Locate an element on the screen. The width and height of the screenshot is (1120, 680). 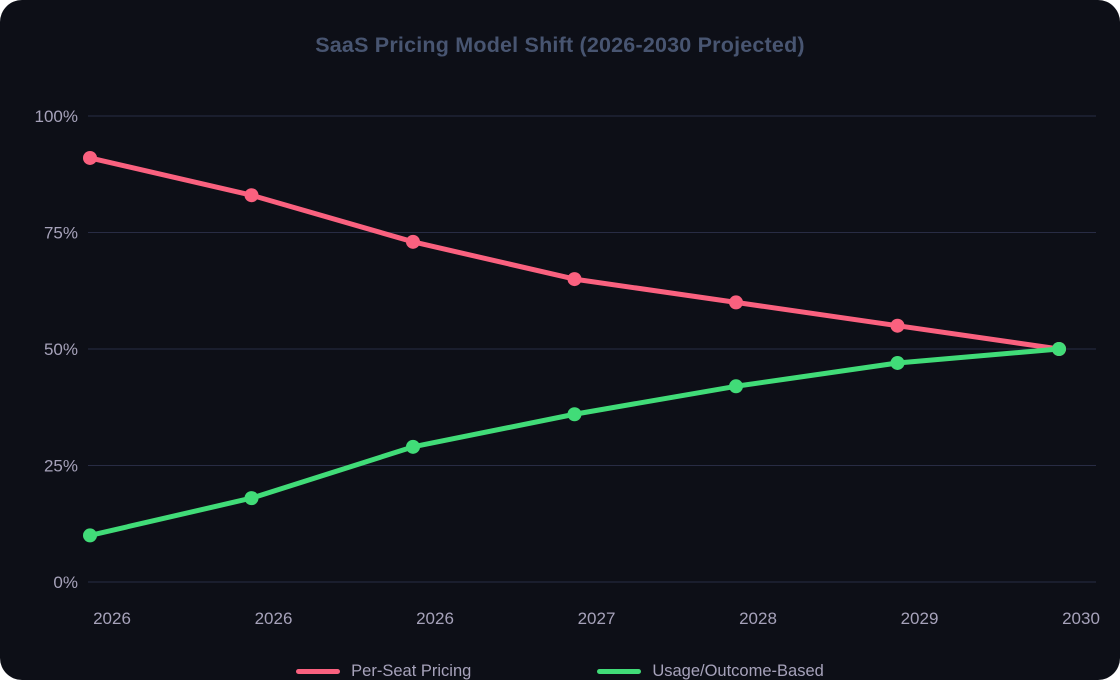
legend-label: Usage/Outcome-Based is located at coordinates (738, 670).